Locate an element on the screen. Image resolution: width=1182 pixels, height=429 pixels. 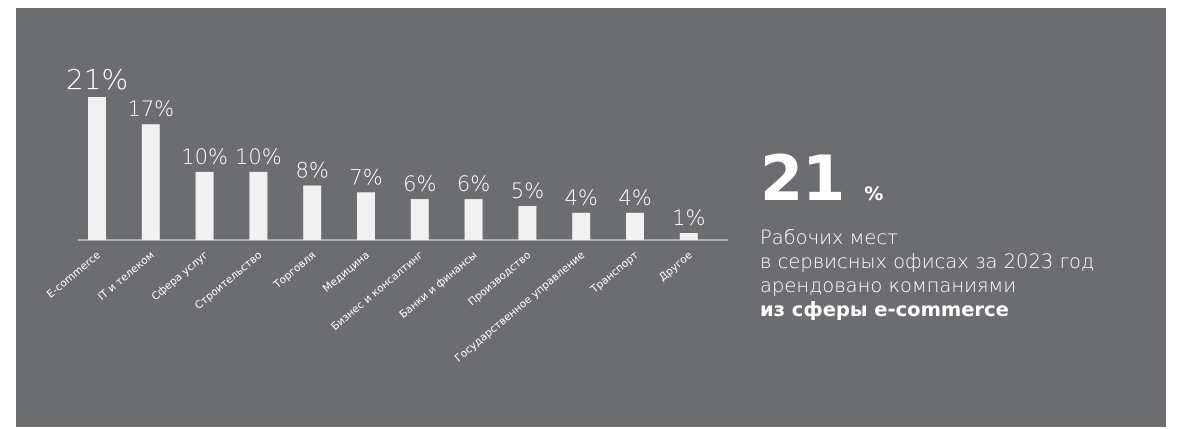
category-label-12: Другое is located at coordinates (676, 266).